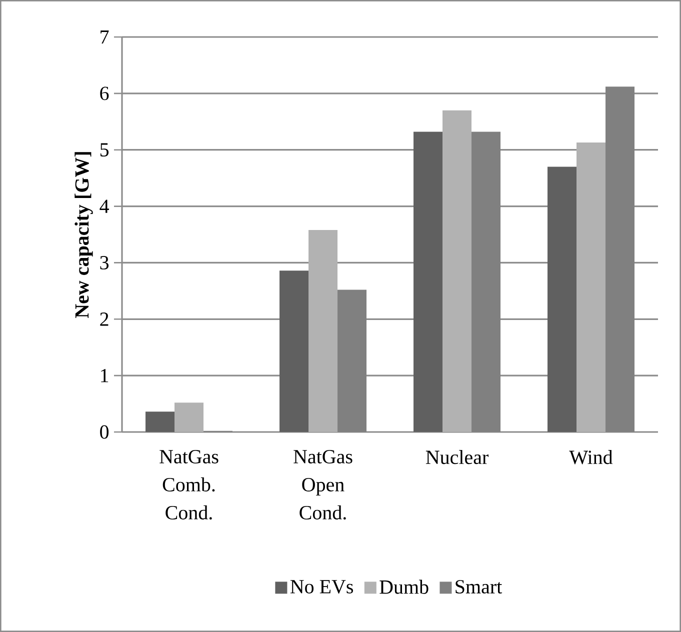  What do you see at coordinates (104, 149) in the screenshot?
I see `y-tick-label: 5` at bounding box center [104, 149].